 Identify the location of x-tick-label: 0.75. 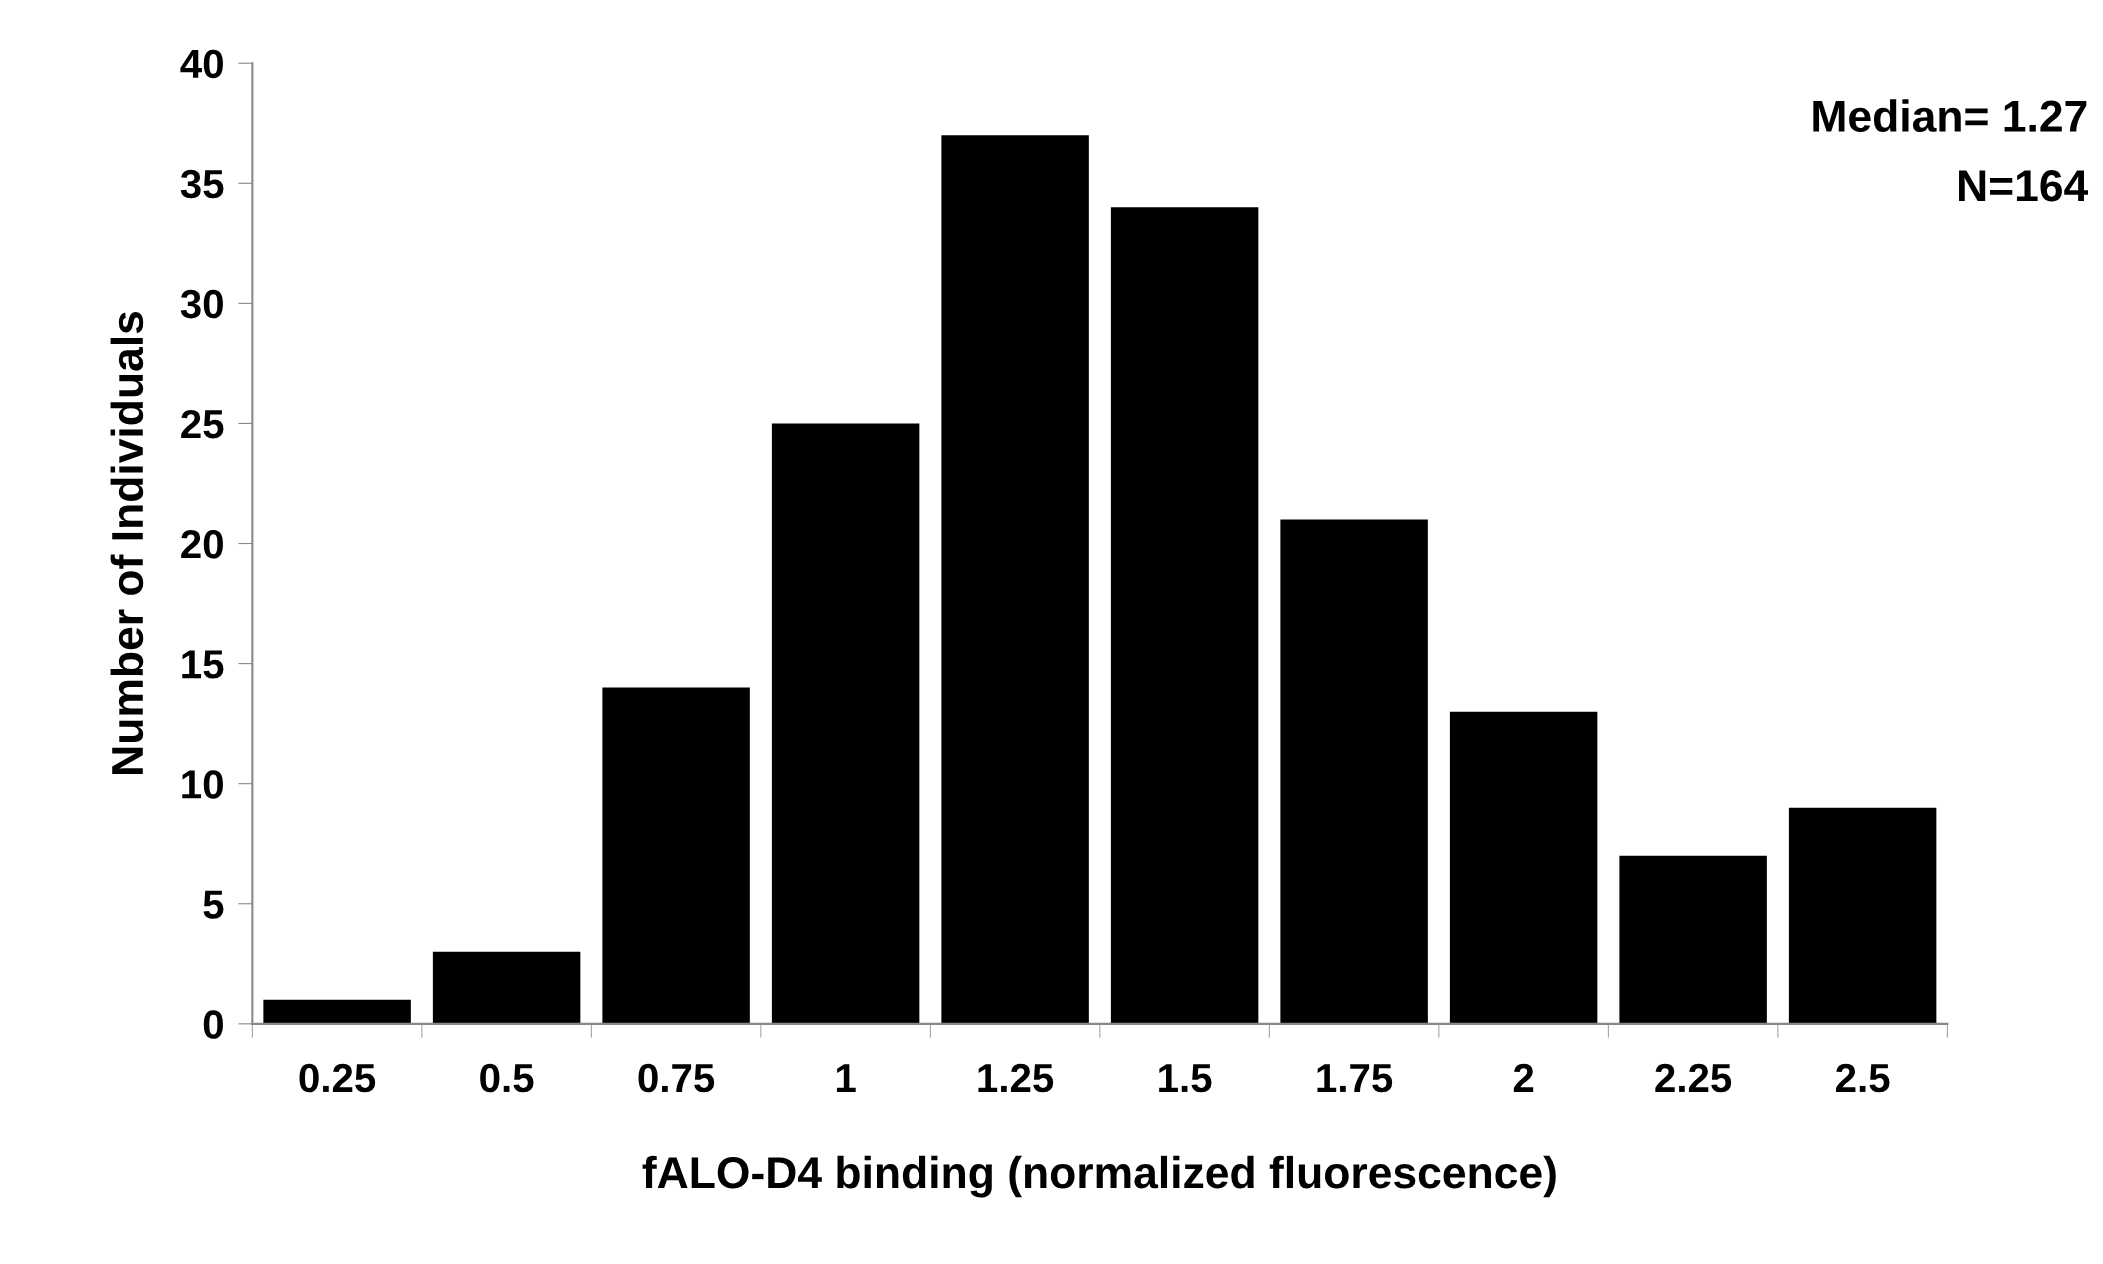
(676, 1078).